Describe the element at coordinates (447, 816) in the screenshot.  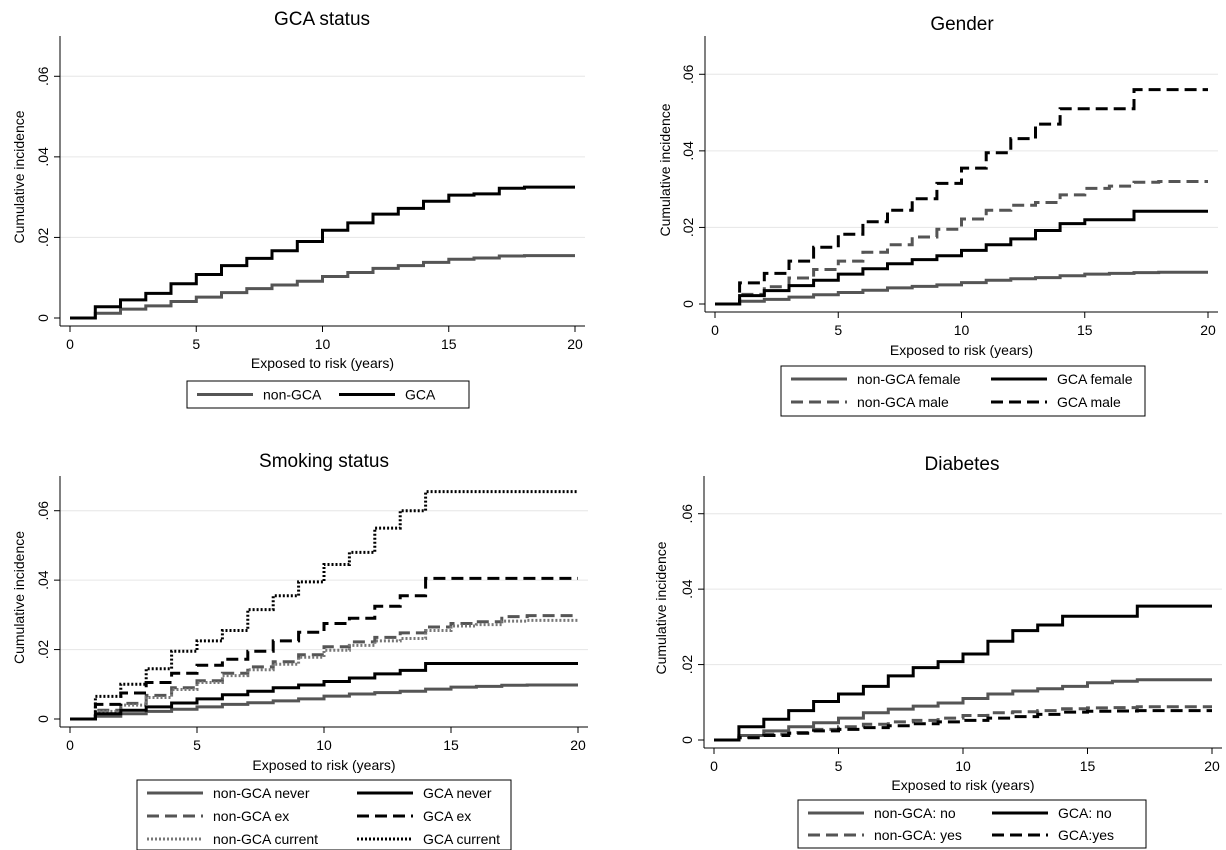
I see `legend-label: GCA ex` at that location.